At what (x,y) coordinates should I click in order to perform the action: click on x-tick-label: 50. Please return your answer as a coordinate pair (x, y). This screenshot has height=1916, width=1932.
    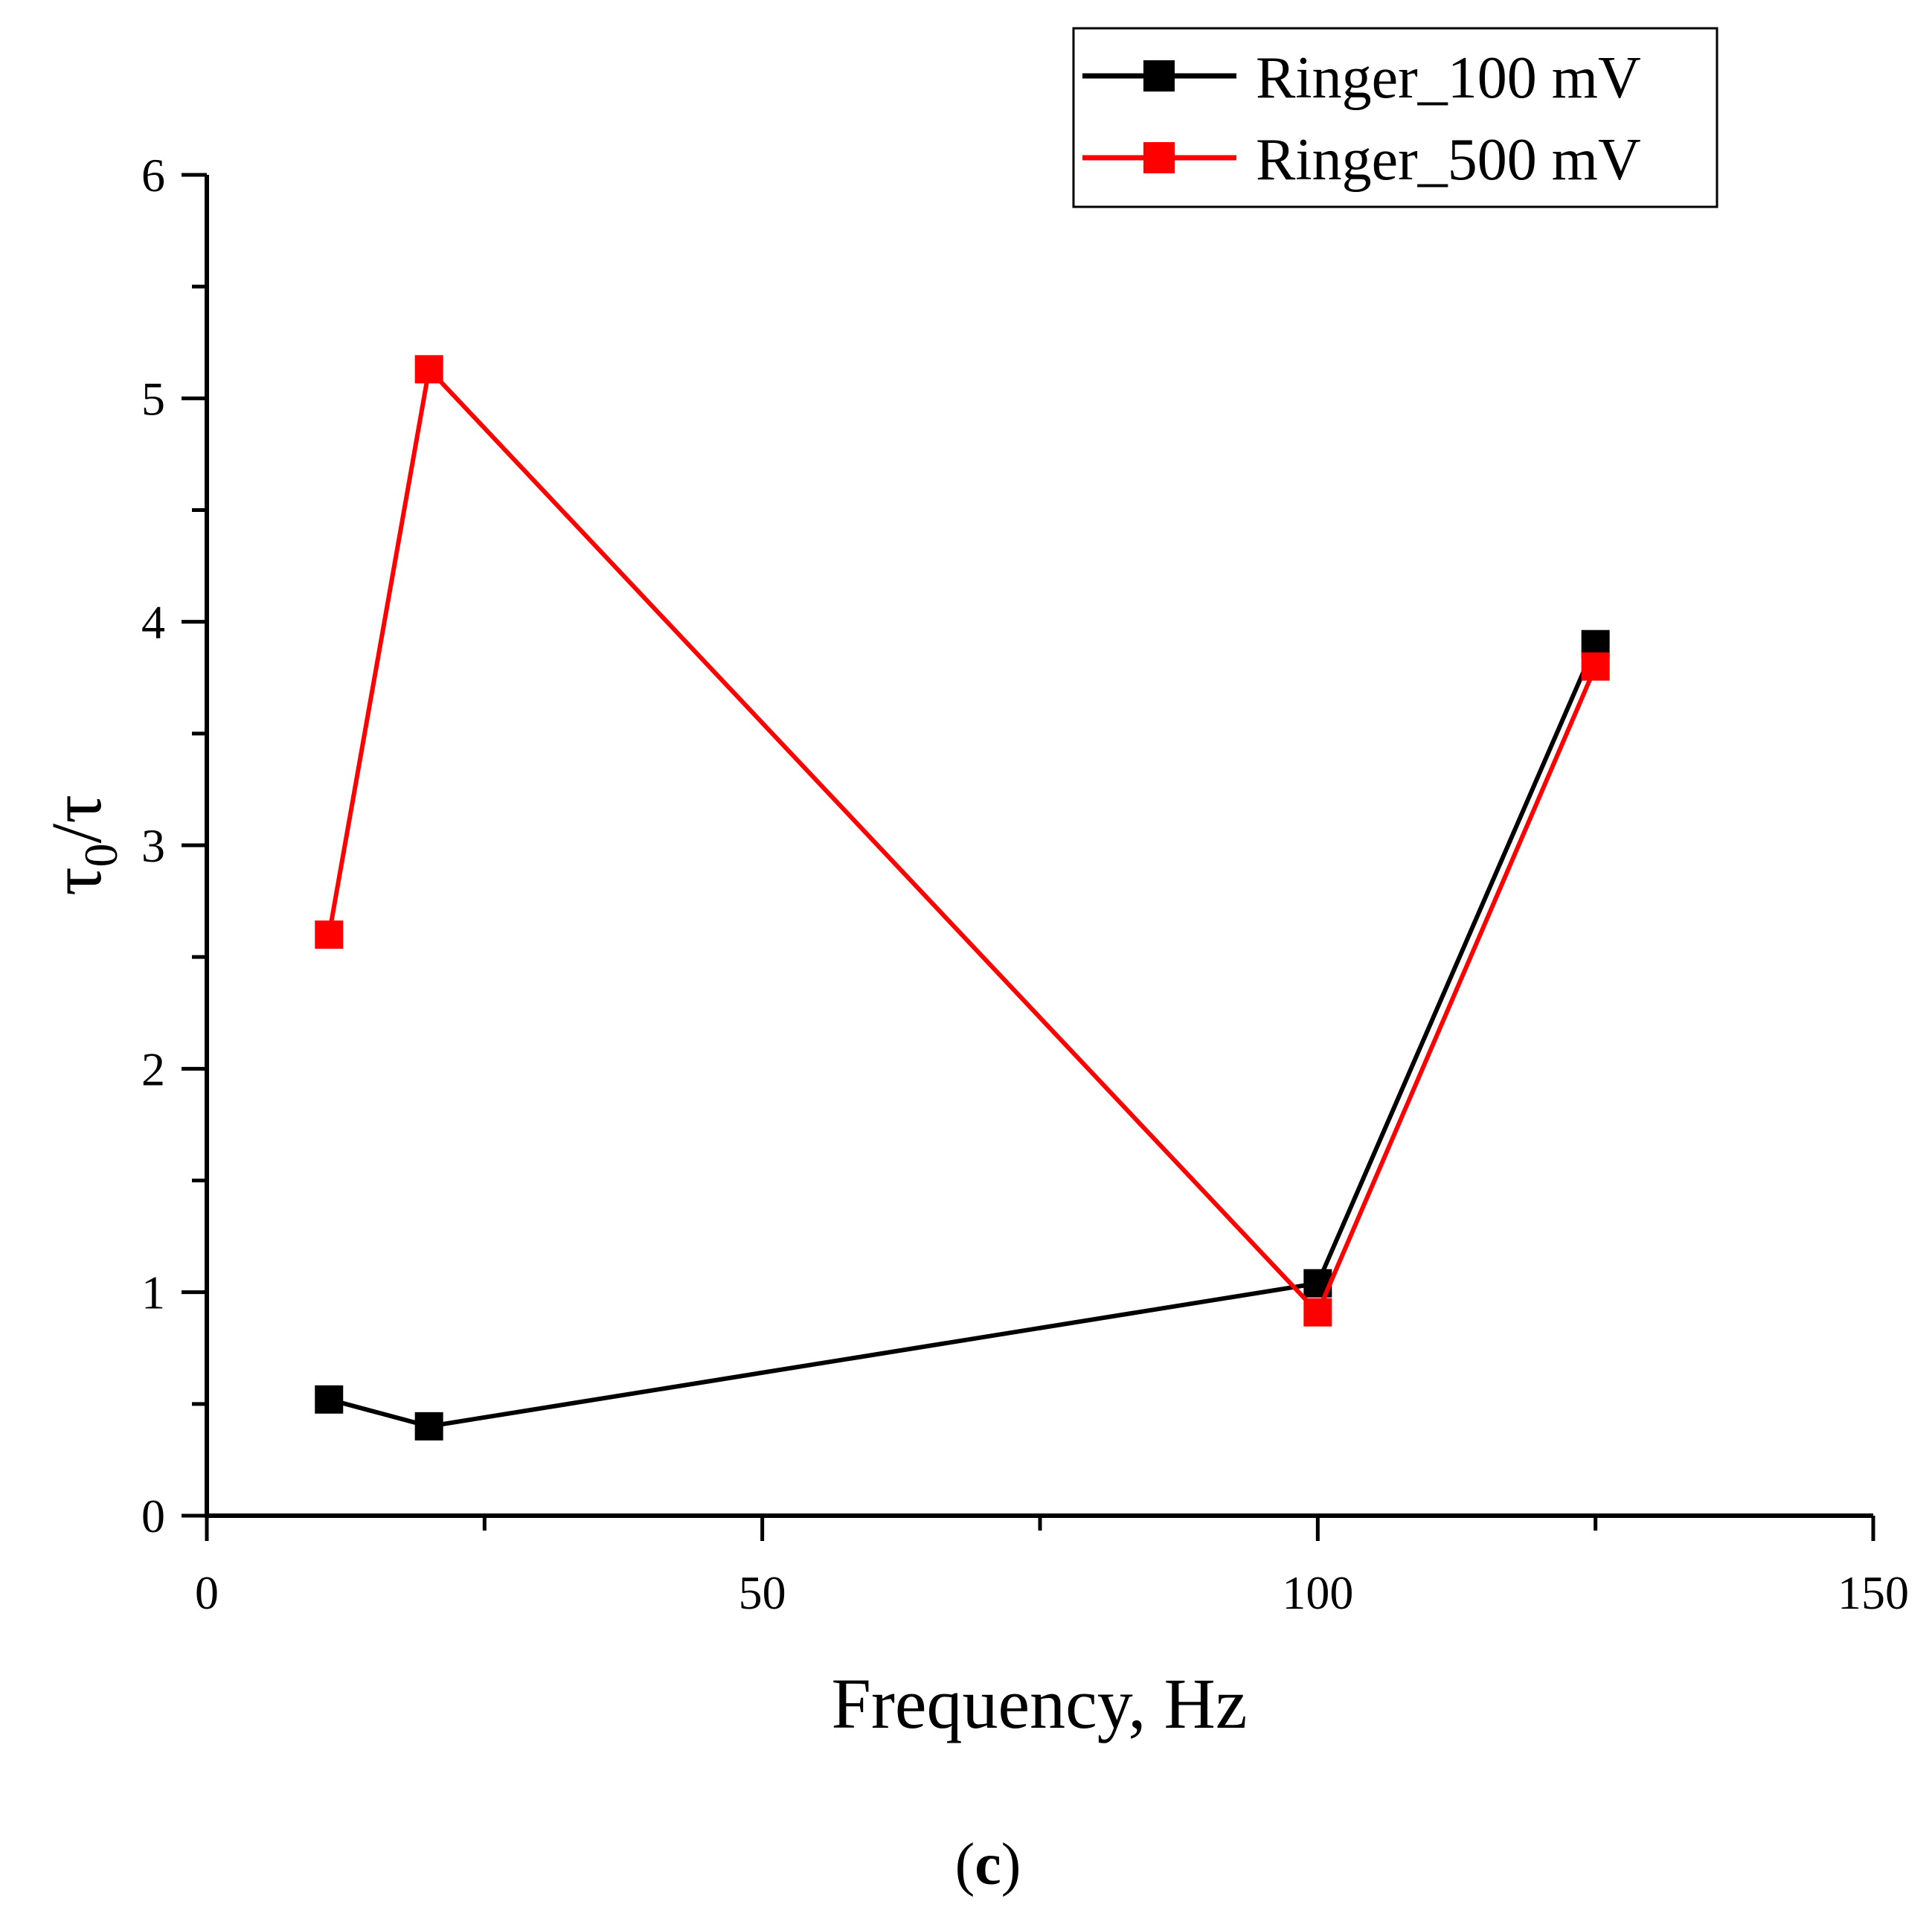
    Looking at the image, I should click on (762, 1592).